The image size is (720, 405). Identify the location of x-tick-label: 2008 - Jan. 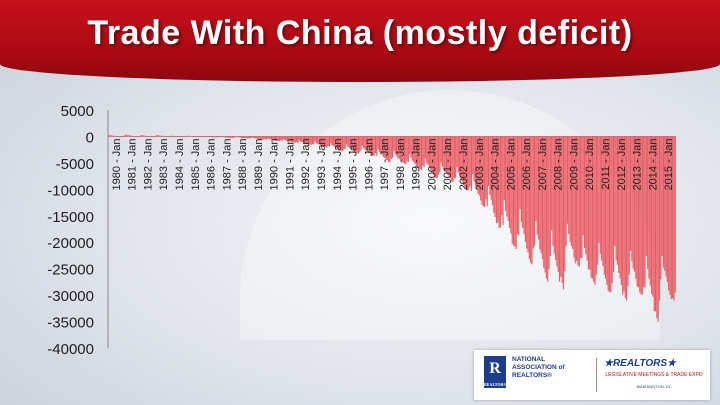
(559, 164).